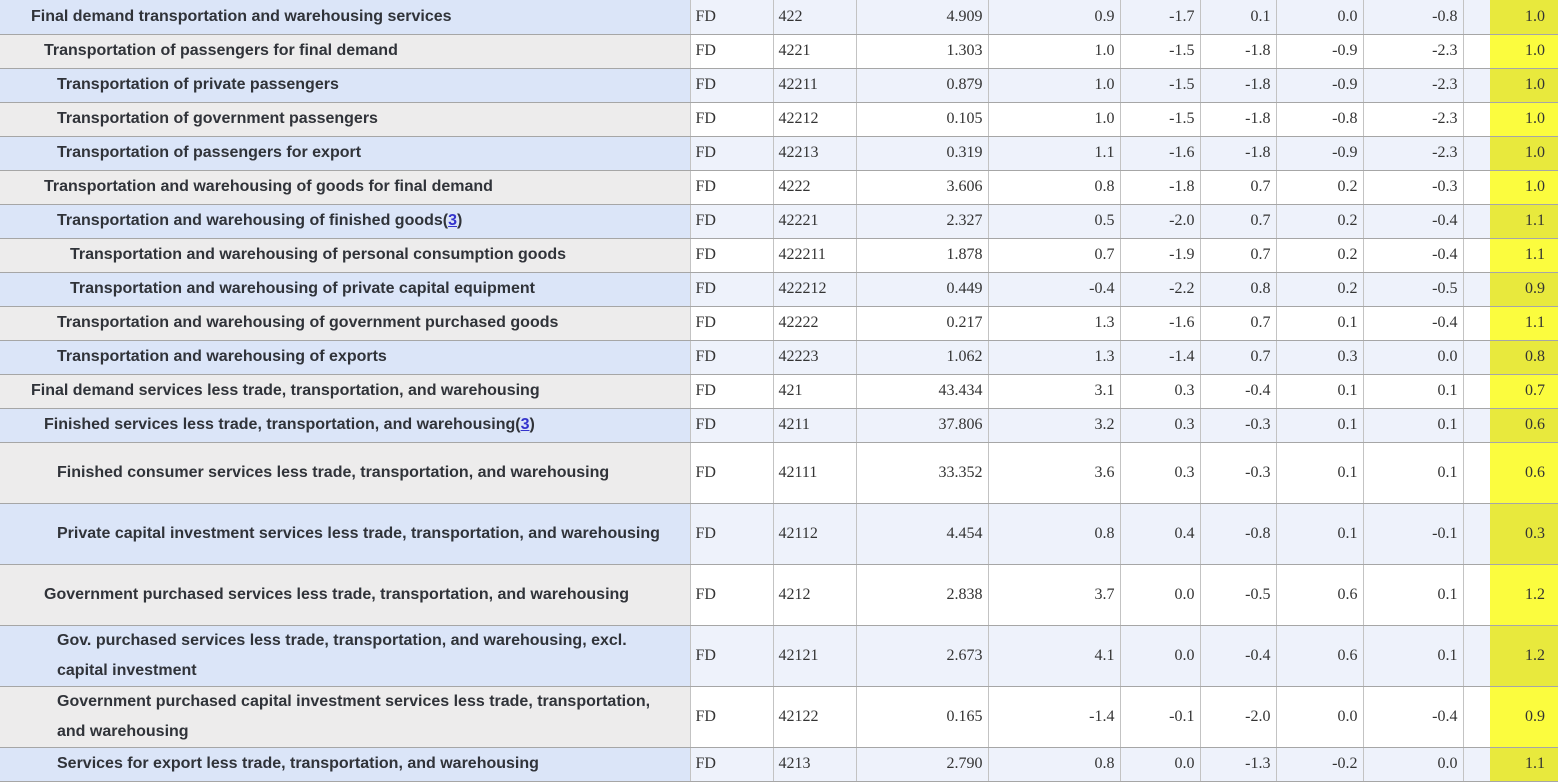 The image size is (1558, 782). Describe the element at coordinates (815, 255) in the screenshot. I see `item-code-cell: 422211` at that location.